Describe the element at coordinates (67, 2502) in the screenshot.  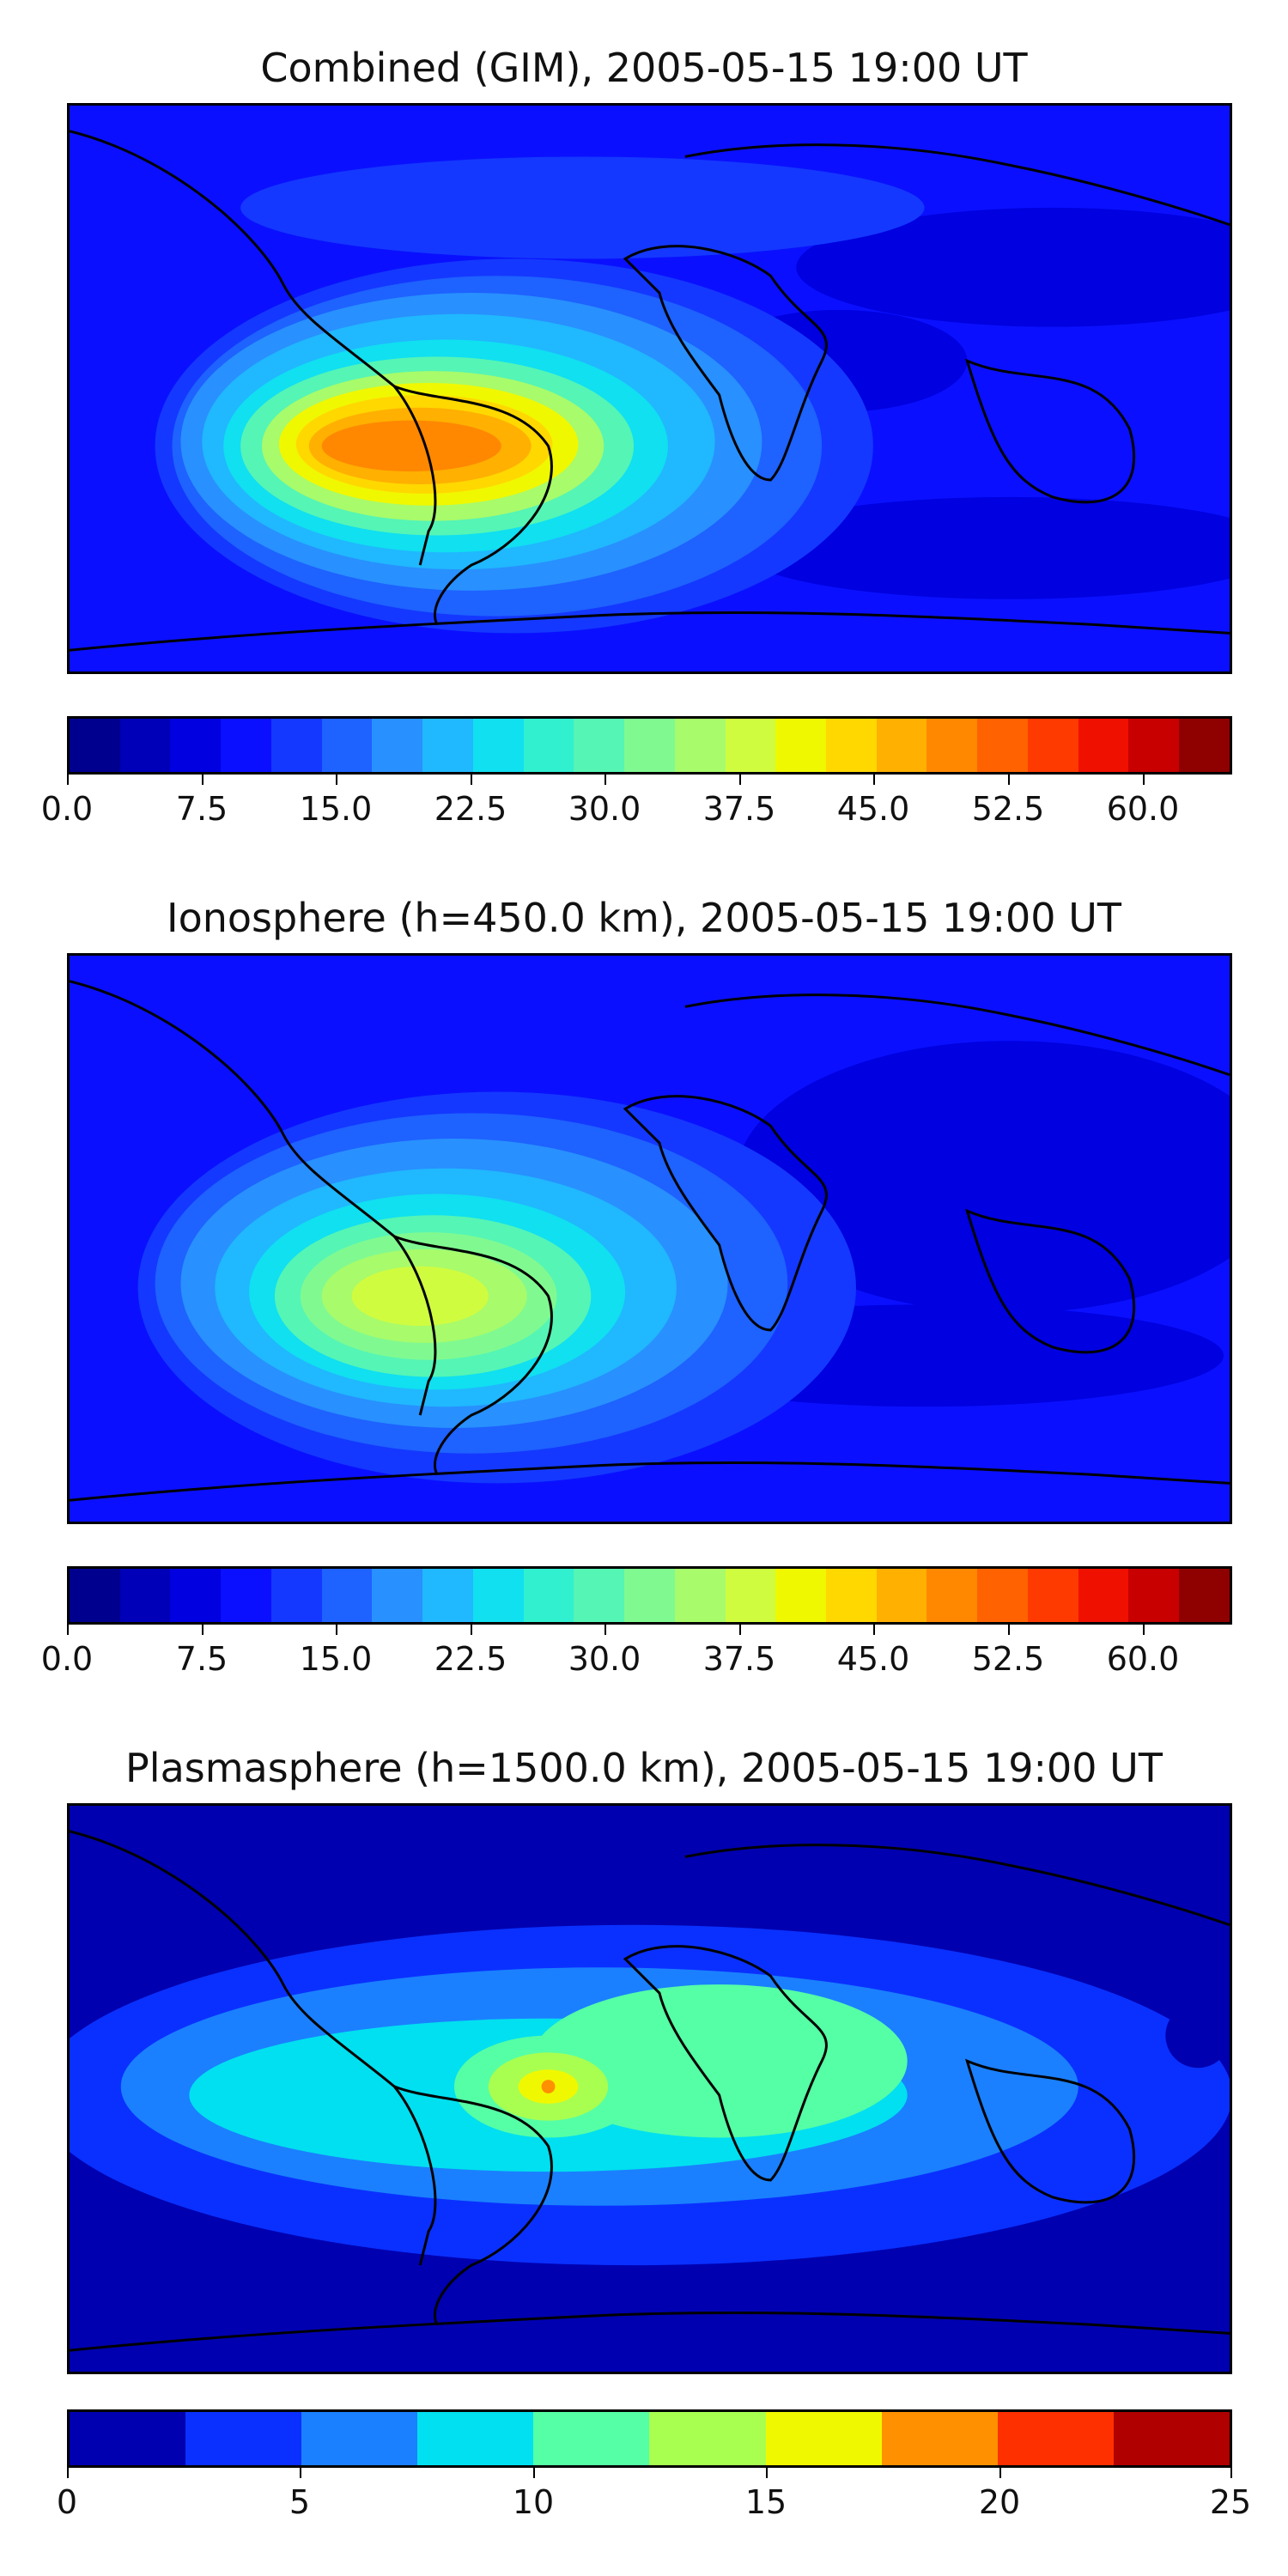
I see `colorbar-tick-label: 0` at that location.